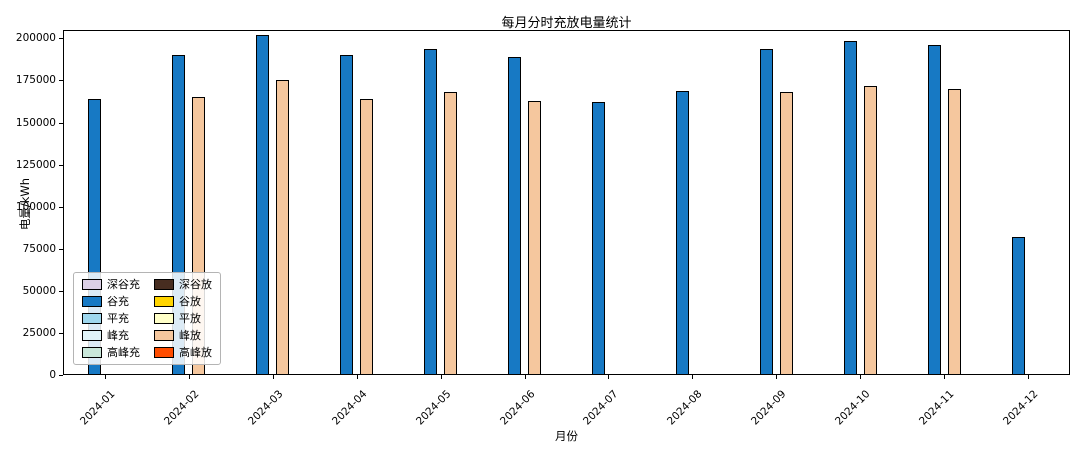  Describe the element at coordinates (35, 80) in the screenshot. I see `y-tick-label: 175000` at that location.